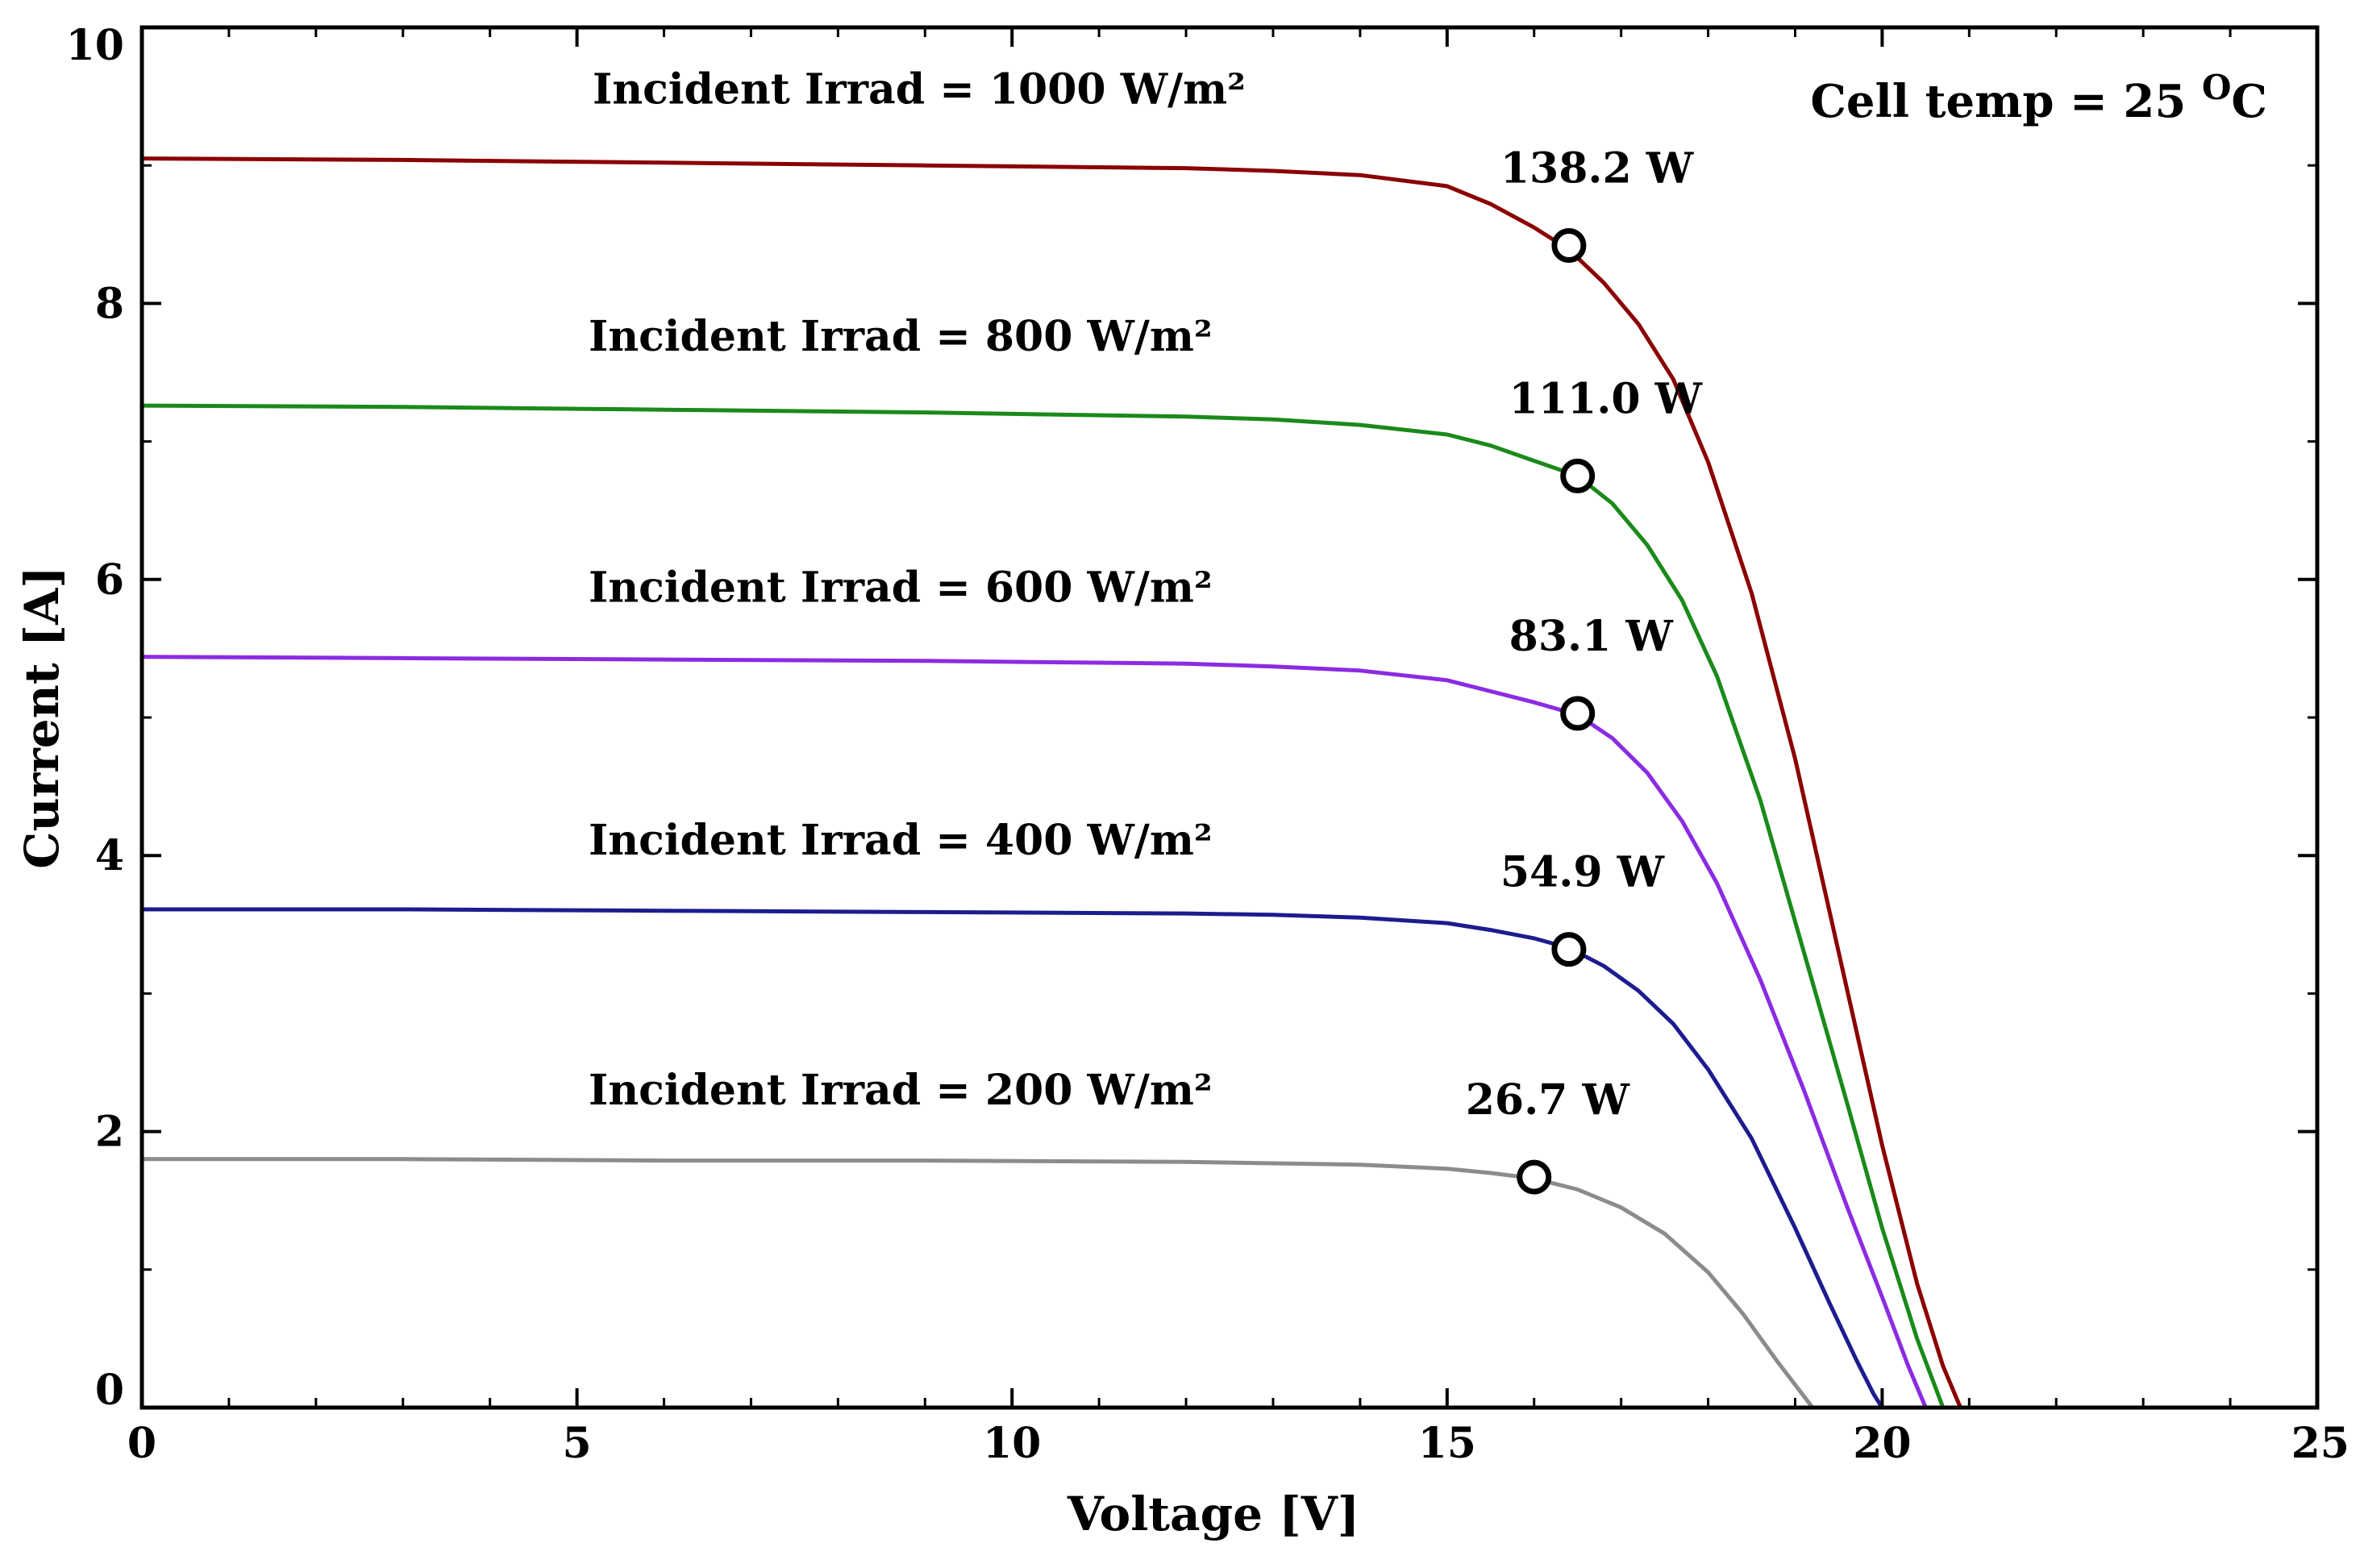 The width and height of the screenshot is (2364, 1568). What do you see at coordinates (577, 1443) in the screenshot?
I see `x-tick-label: 5` at bounding box center [577, 1443].